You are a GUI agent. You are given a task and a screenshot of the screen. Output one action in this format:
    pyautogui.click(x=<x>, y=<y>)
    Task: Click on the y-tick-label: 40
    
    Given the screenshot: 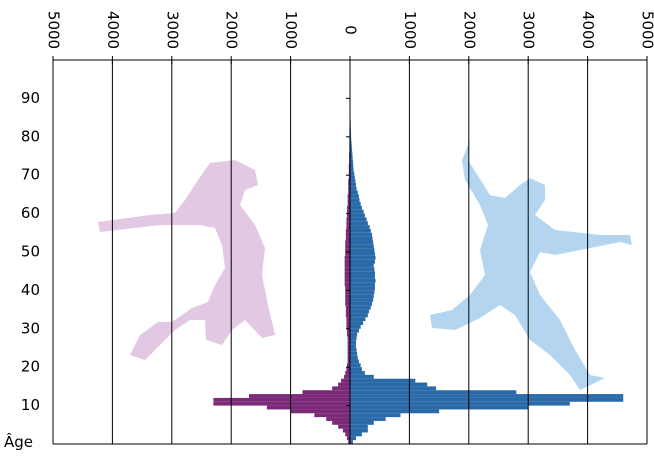 What is the action you would take?
    pyautogui.click(x=30, y=290)
    